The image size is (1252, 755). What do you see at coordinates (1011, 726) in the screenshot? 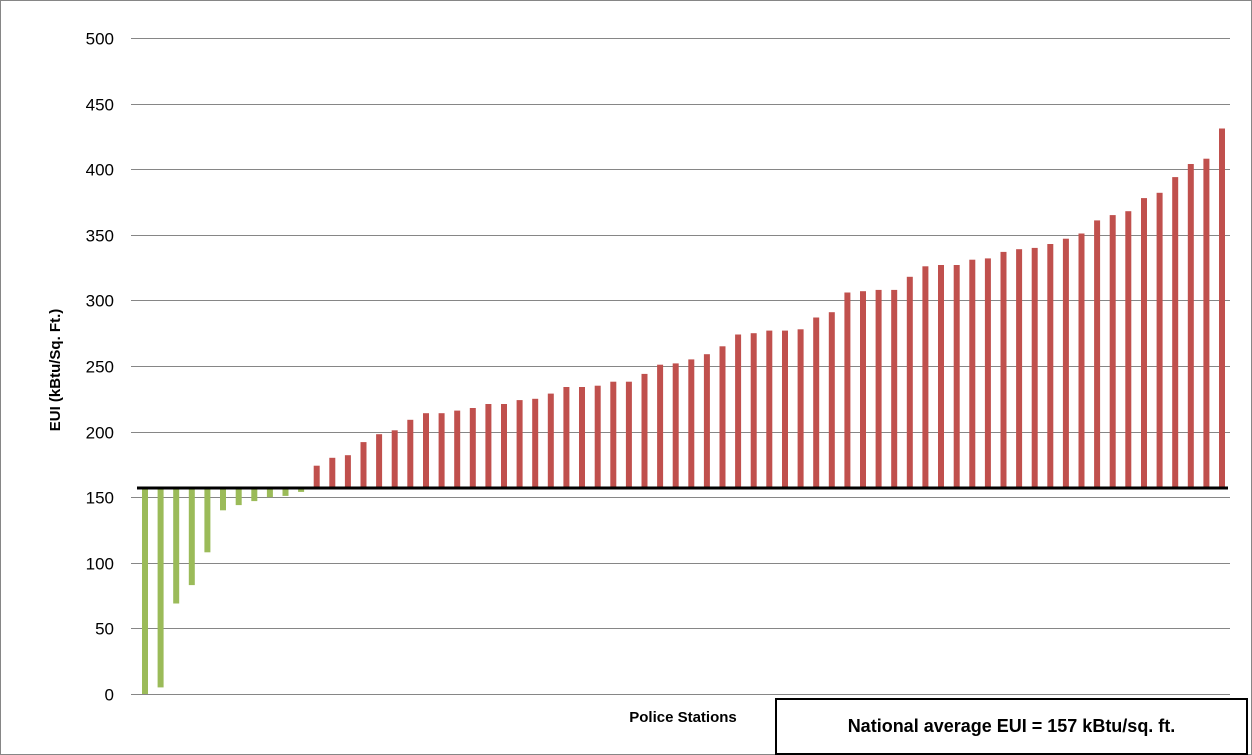
I see `national-average-annotation: National average EUI = 157 kBtu/sq. ft.` at bounding box center [1011, 726].